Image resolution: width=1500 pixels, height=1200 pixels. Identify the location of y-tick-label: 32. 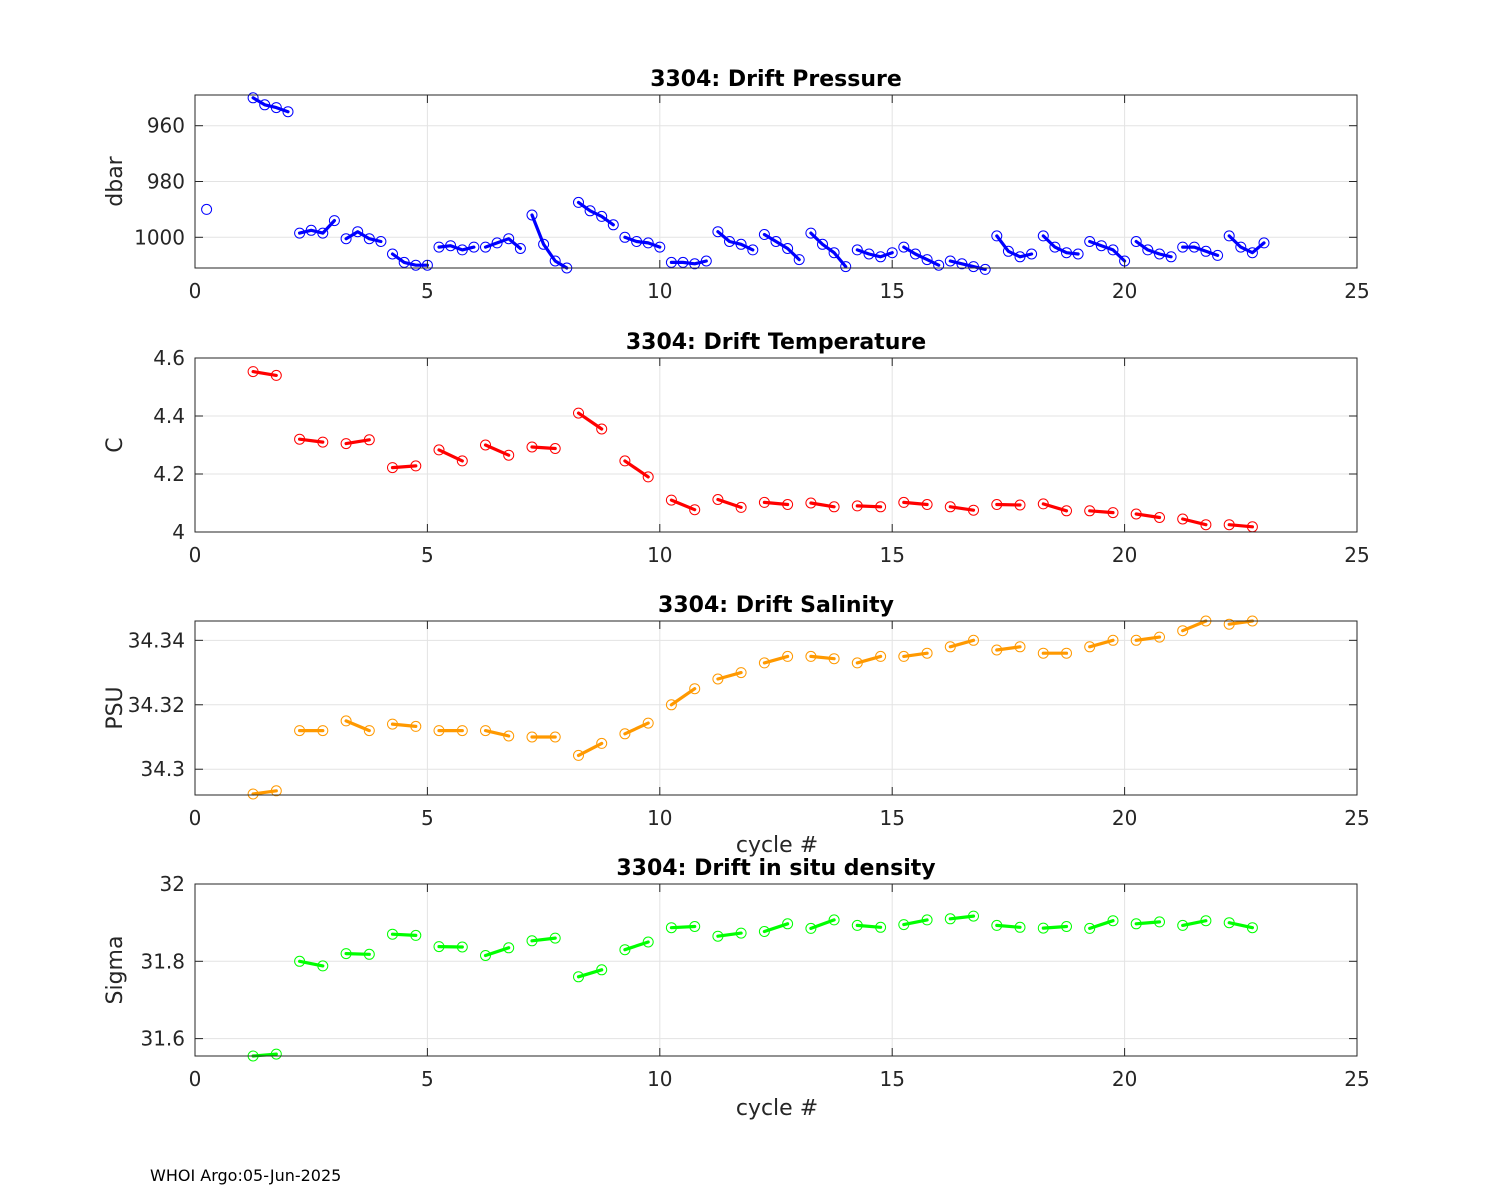
(172, 884).